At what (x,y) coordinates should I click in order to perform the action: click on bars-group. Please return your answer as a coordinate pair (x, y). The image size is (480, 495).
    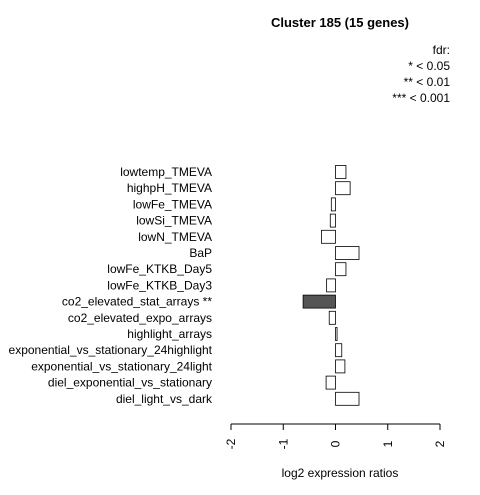
    Looking at the image, I should click on (331, 285).